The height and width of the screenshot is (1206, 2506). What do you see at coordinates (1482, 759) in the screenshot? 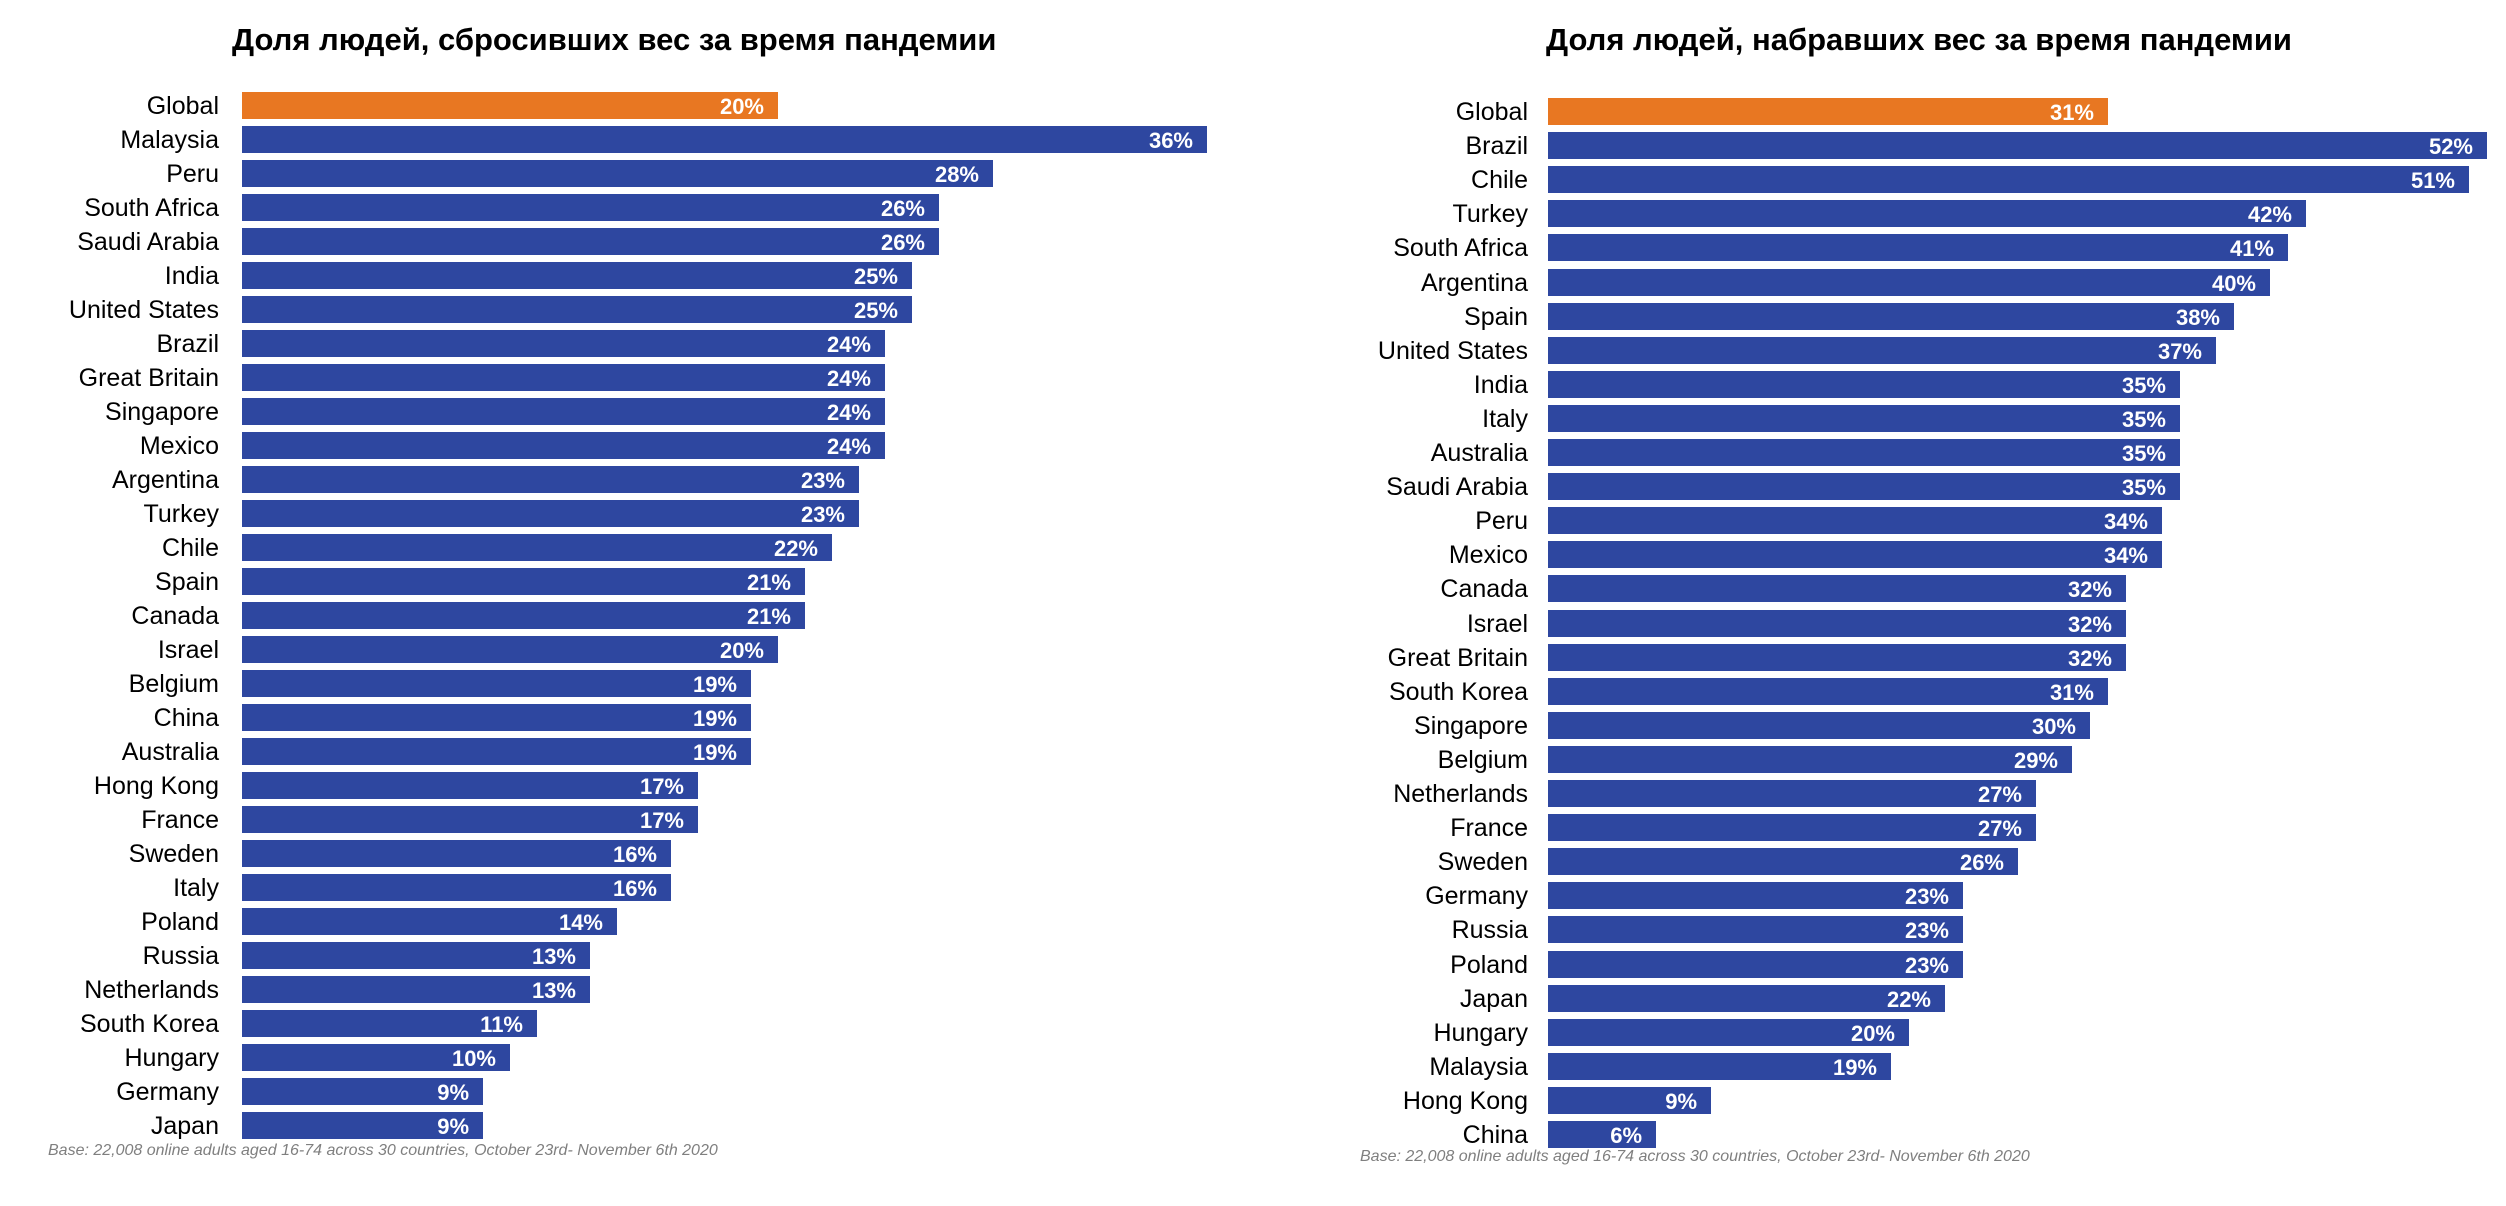
I see `category-label: Belgium` at bounding box center [1482, 759].